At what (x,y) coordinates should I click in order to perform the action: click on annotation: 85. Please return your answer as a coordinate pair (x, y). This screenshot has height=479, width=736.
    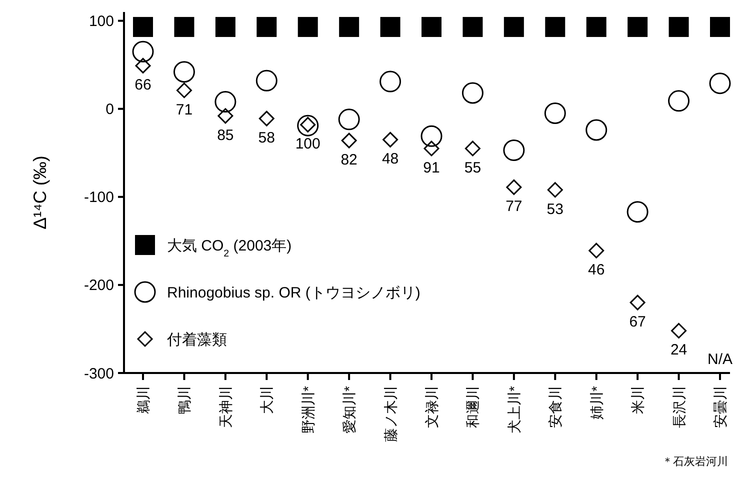
    Looking at the image, I should click on (225, 135).